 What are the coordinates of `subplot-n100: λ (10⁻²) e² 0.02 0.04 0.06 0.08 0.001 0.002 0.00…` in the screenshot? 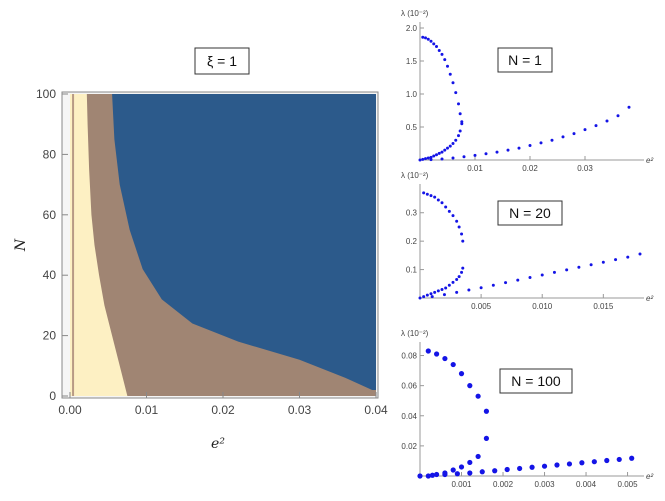 It's located at (527, 409).